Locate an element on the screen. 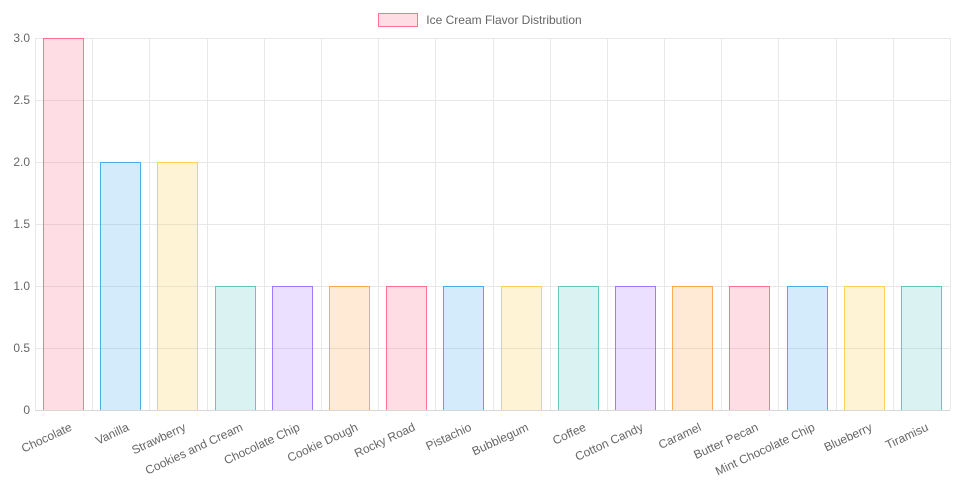 This screenshot has height=500, width=960. bar-chocolate is located at coordinates (63, 224).